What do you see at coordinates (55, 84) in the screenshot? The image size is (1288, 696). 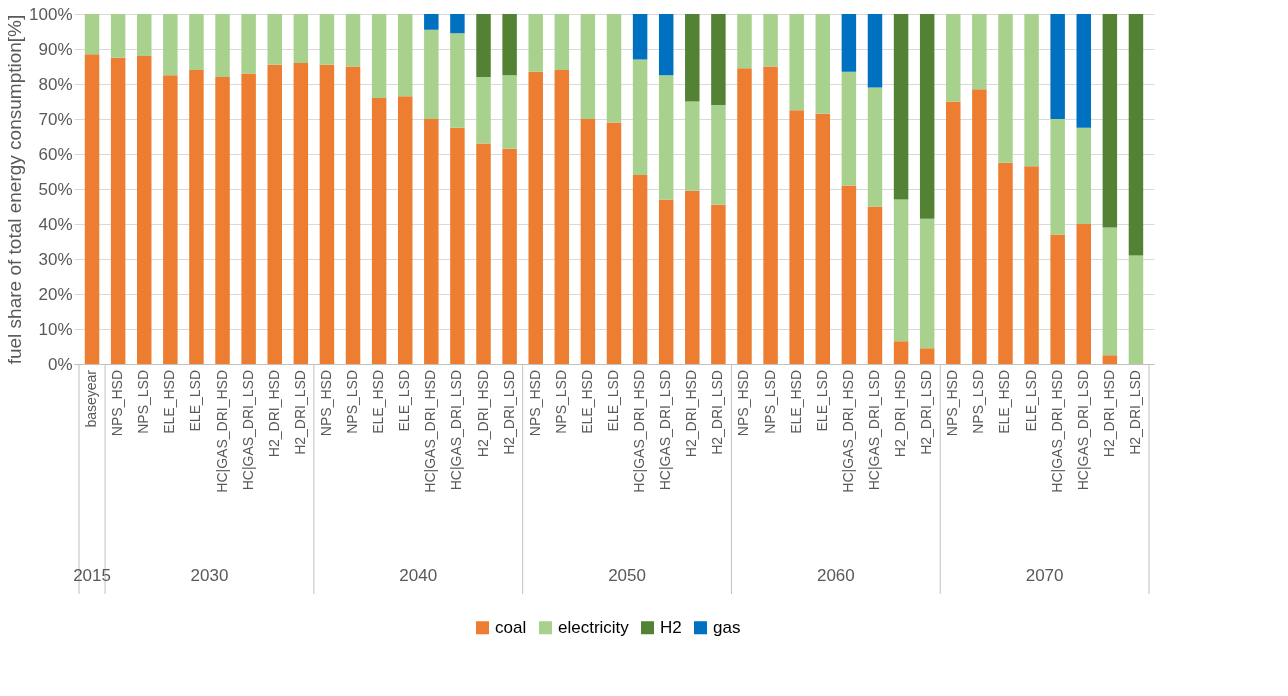 I see `y-tick-label: 80%` at bounding box center [55, 84].